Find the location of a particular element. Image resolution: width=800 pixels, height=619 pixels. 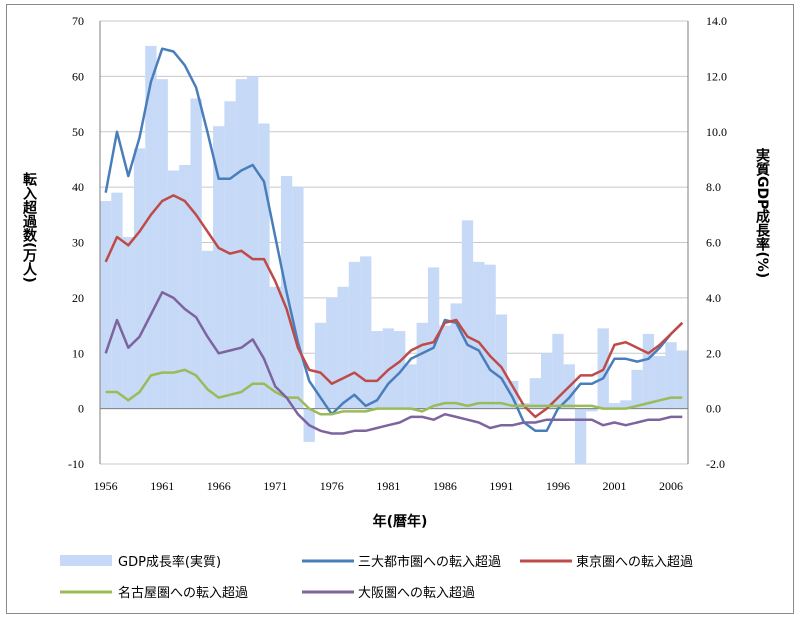

x-tick-label: 1981 is located at coordinates (388, 486).